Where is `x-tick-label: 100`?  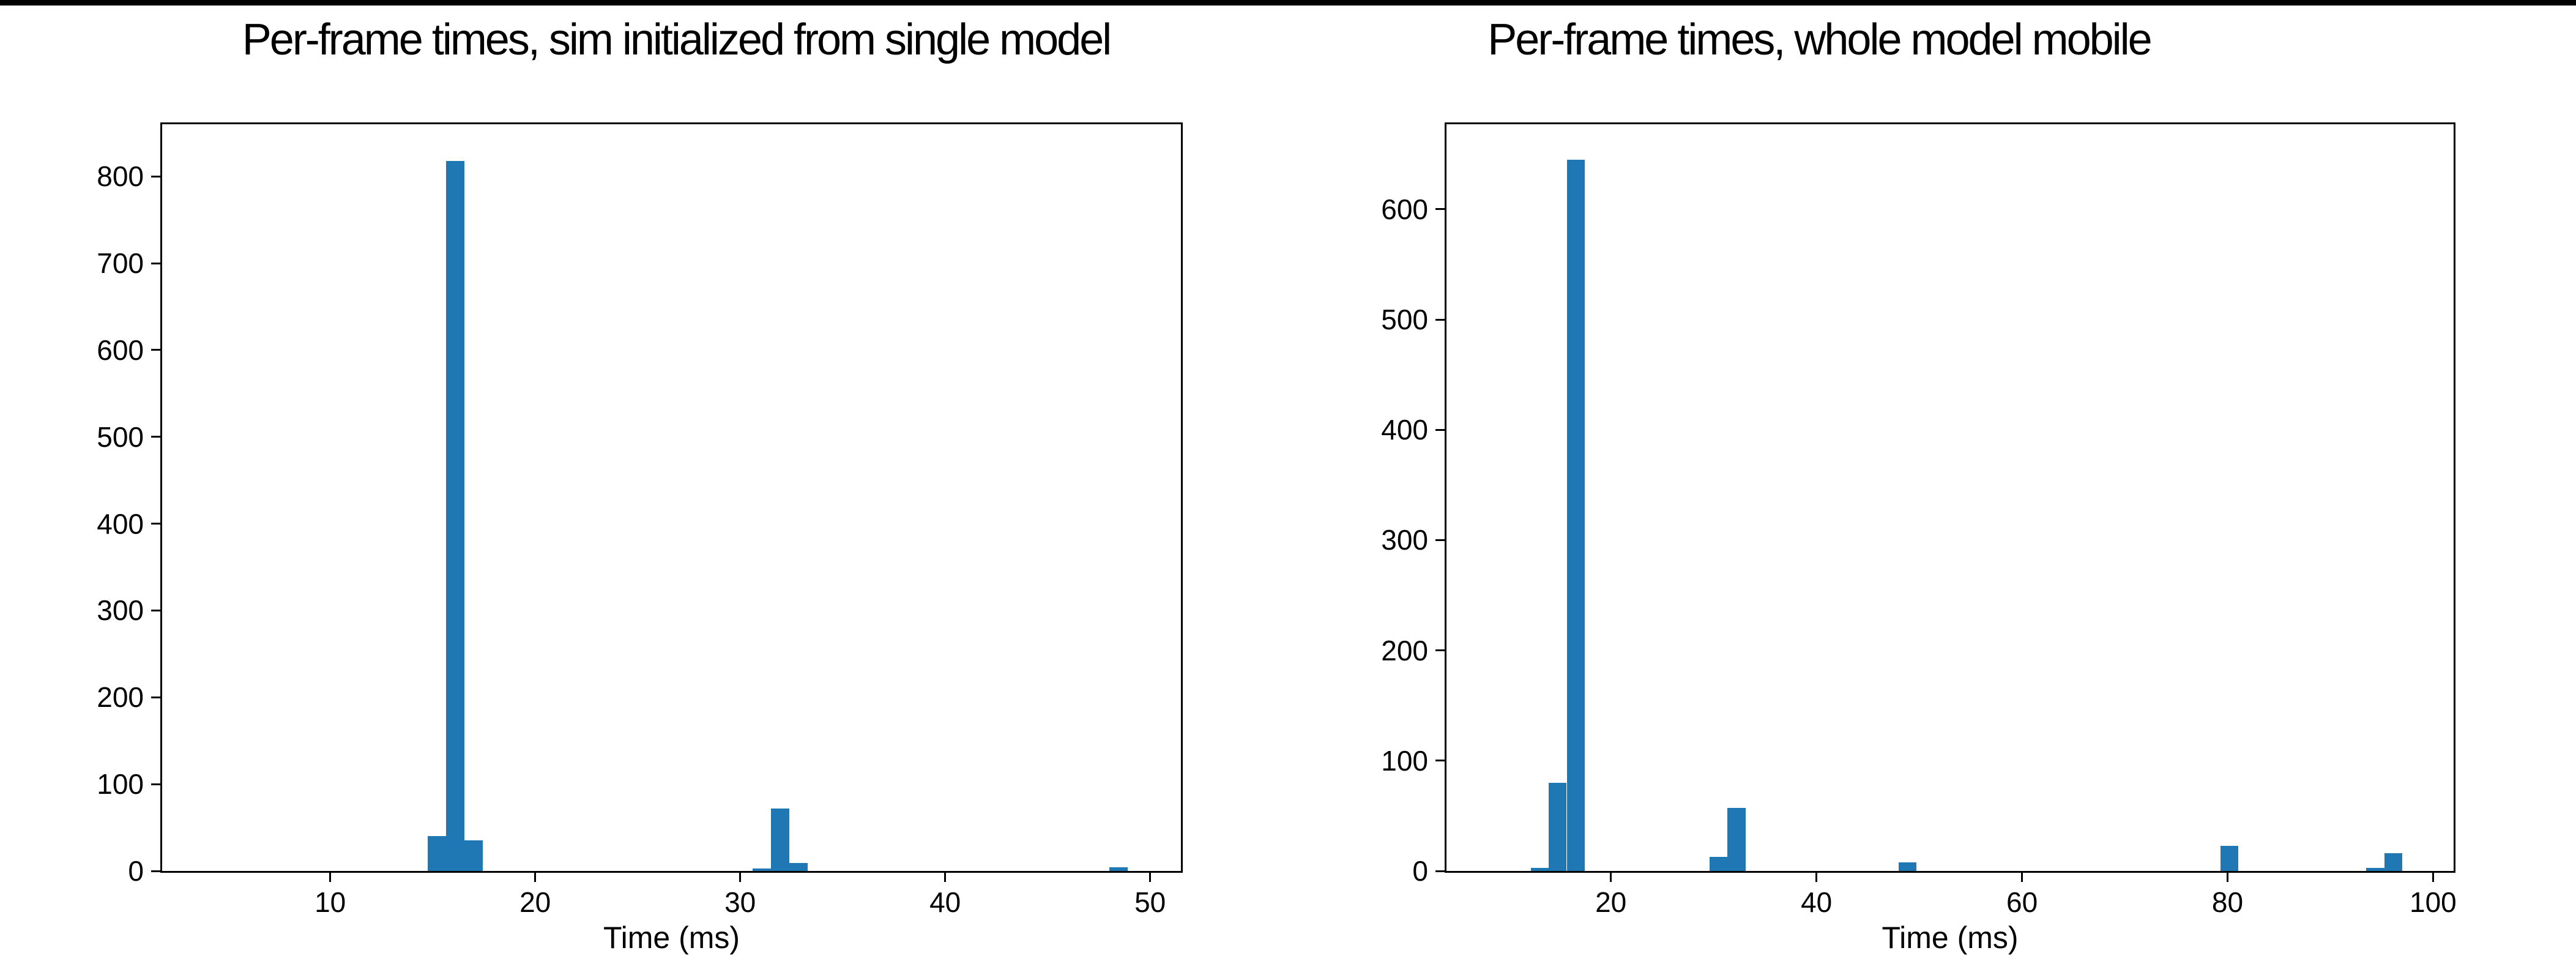 x-tick-label: 100 is located at coordinates (2434, 902).